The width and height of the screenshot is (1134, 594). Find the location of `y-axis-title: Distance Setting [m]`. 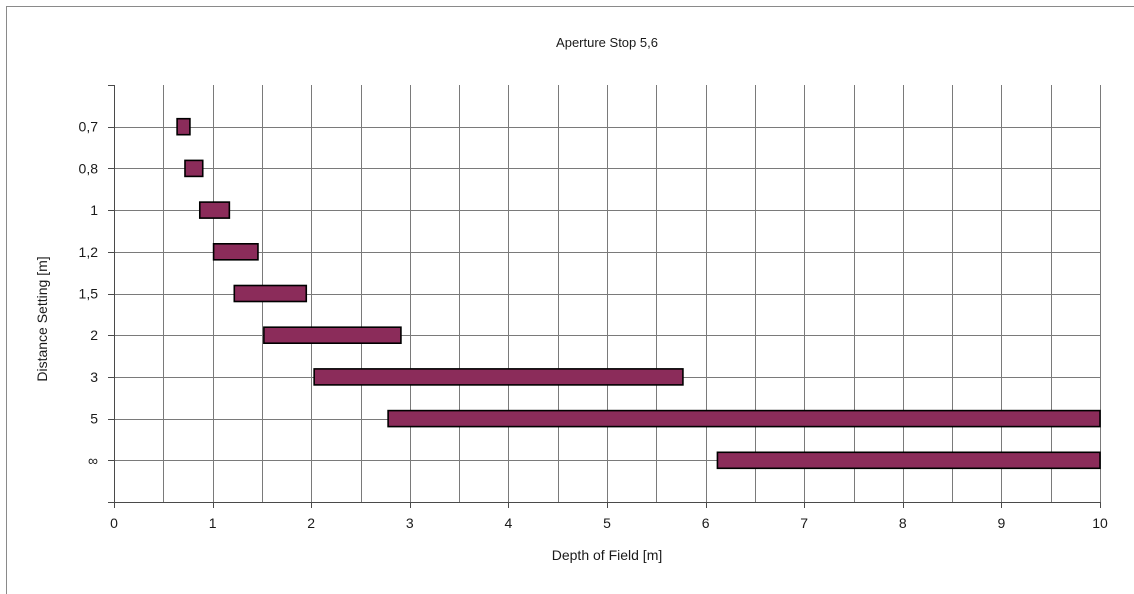

y-axis-title: Distance Setting [m] is located at coordinates (42, 318).